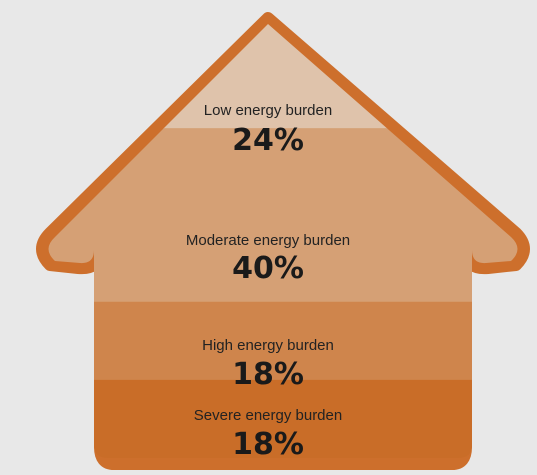  What do you see at coordinates (268, 345) in the screenshot?
I see `segment-label: High energy burden` at bounding box center [268, 345].